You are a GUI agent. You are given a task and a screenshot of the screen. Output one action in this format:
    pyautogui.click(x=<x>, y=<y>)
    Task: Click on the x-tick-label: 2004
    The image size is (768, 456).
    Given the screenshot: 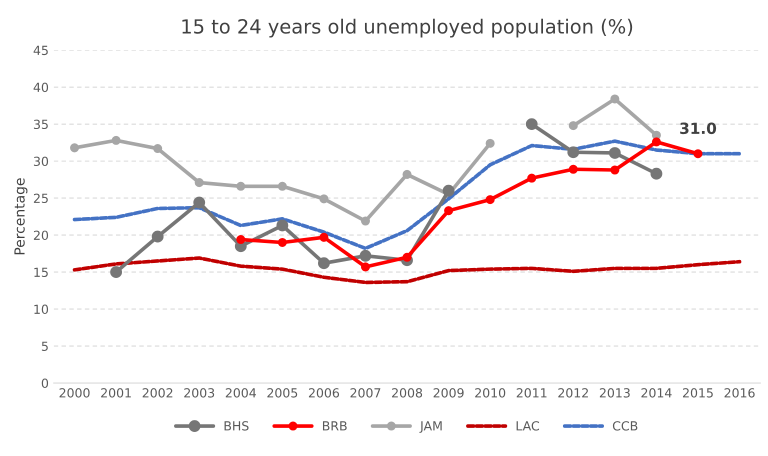 What is the action you would take?
    pyautogui.click(x=241, y=393)
    